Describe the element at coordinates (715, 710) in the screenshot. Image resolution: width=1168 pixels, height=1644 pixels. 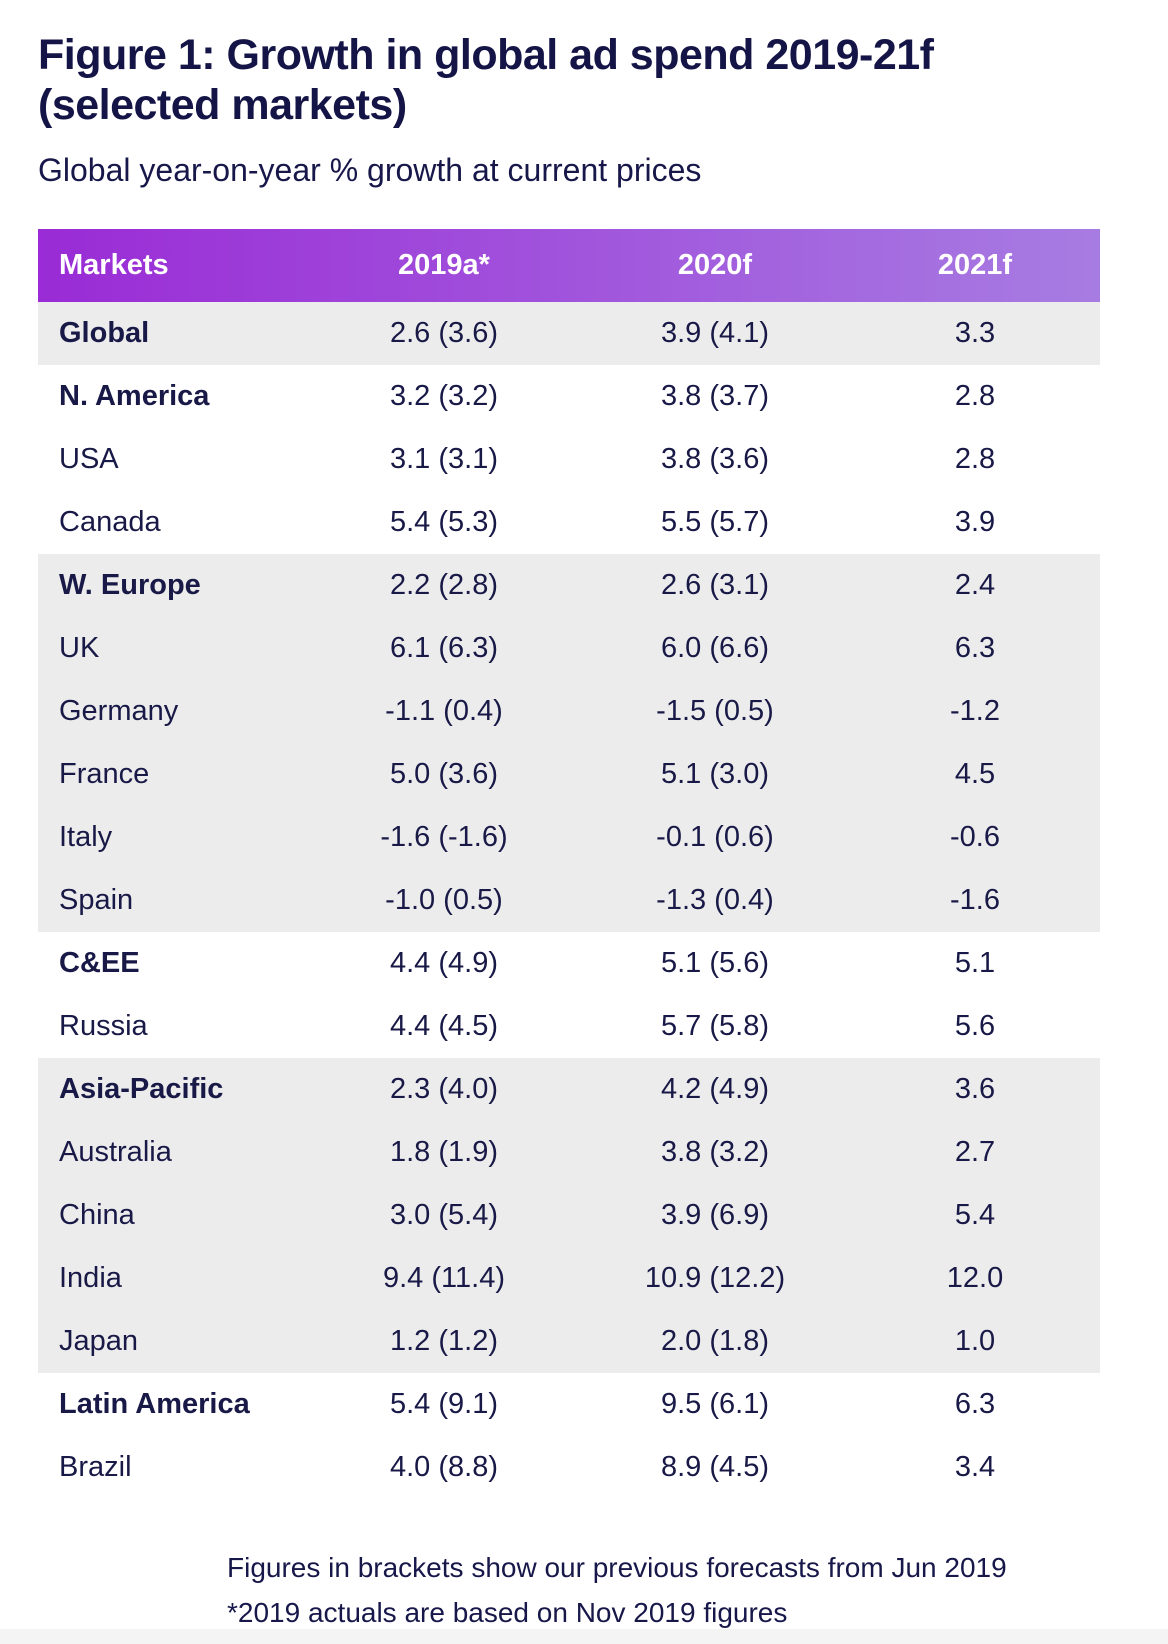
I see `cell-2020f: -1.5 (0.5)` at that location.